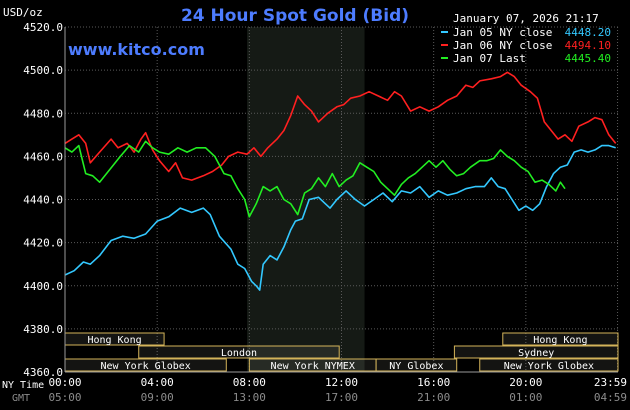 The width and height of the screenshot is (630, 410). What do you see at coordinates (43, 156) in the screenshot?
I see `y-tick-label: 4460.0` at bounding box center [43, 156].